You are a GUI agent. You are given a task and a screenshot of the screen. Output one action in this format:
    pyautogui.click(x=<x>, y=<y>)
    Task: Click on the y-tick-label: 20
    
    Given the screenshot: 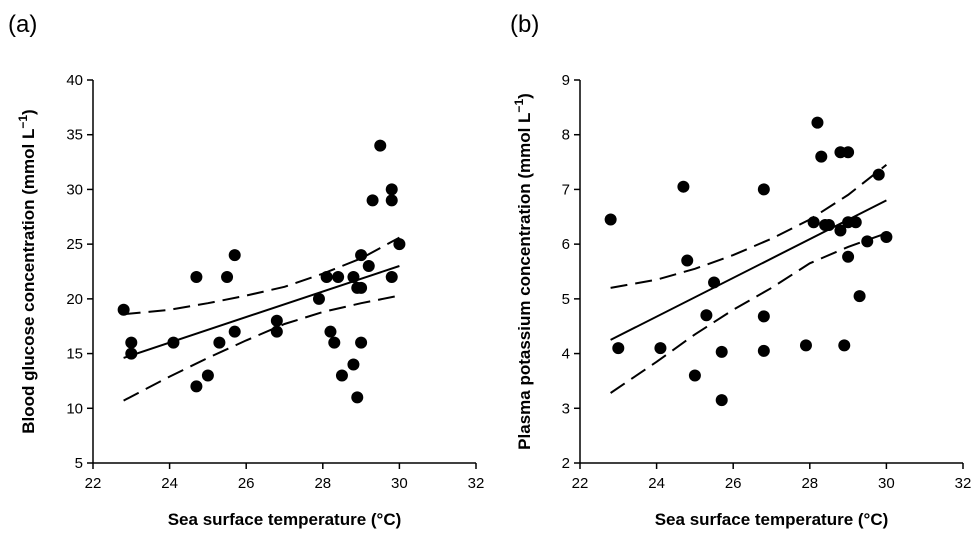 What is the action you would take?
    pyautogui.click(x=74, y=299)
    